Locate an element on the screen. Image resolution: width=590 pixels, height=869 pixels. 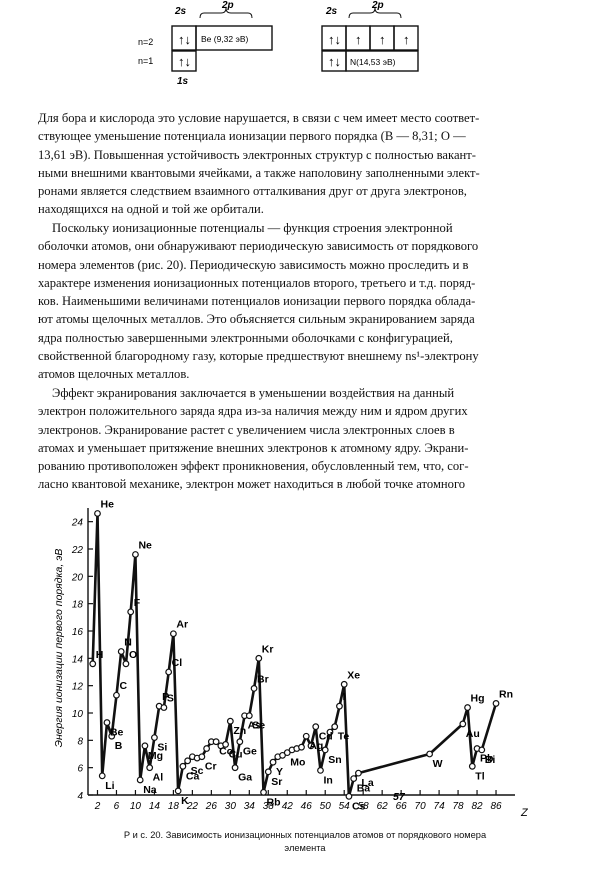
element-label: S is located at coordinates (170, 699).